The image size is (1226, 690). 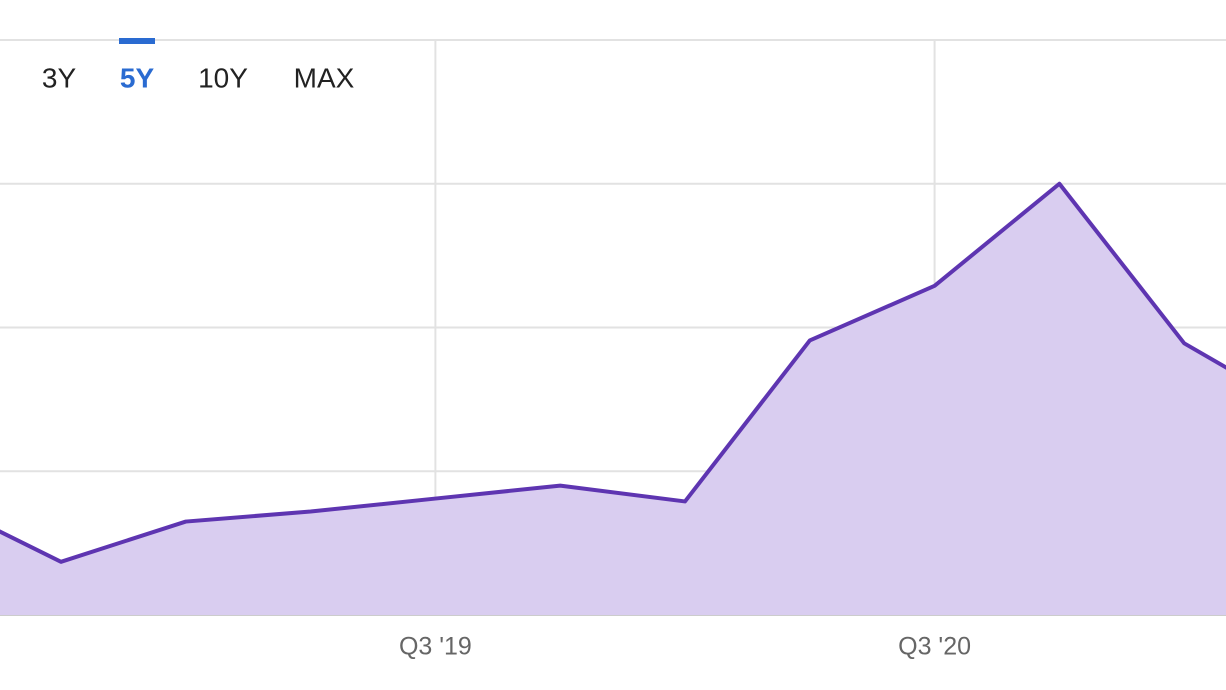 What do you see at coordinates (59, 77) in the screenshot?
I see `range-button: 3Y` at bounding box center [59, 77].